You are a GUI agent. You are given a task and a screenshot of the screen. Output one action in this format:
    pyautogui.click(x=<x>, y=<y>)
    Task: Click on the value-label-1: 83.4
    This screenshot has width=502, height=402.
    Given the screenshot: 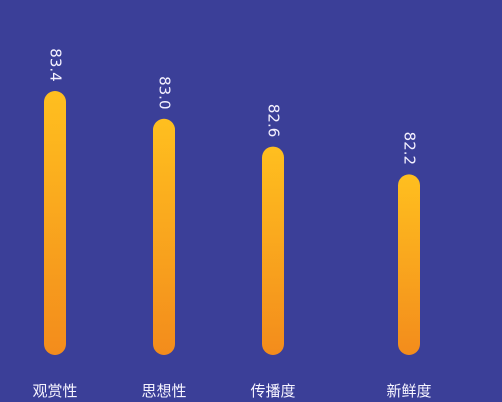 What is the action you would take?
    pyautogui.click(x=56, y=64)
    